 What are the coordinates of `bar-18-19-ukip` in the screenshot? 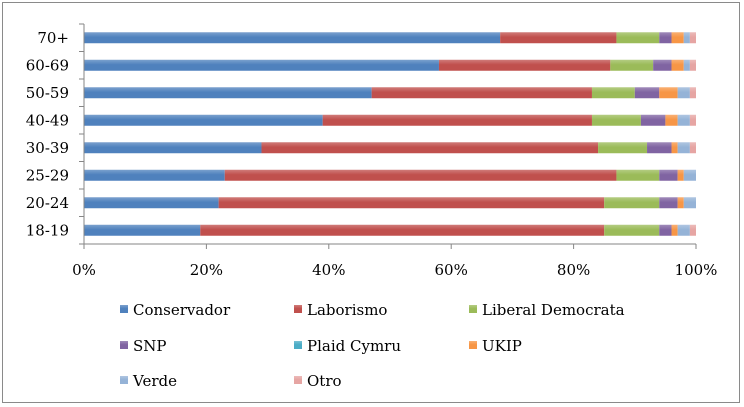 It's located at (674, 230).